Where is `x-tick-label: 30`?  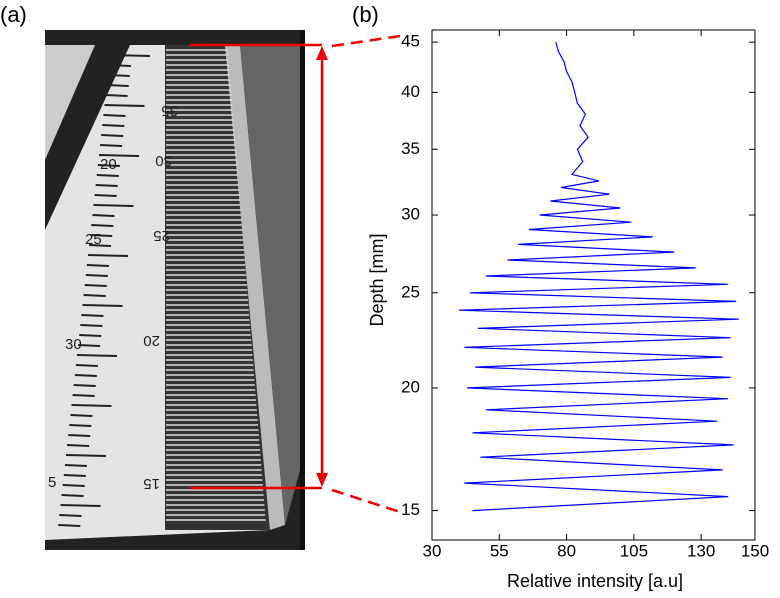
x-tick-label: 30 is located at coordinates (432, 550).